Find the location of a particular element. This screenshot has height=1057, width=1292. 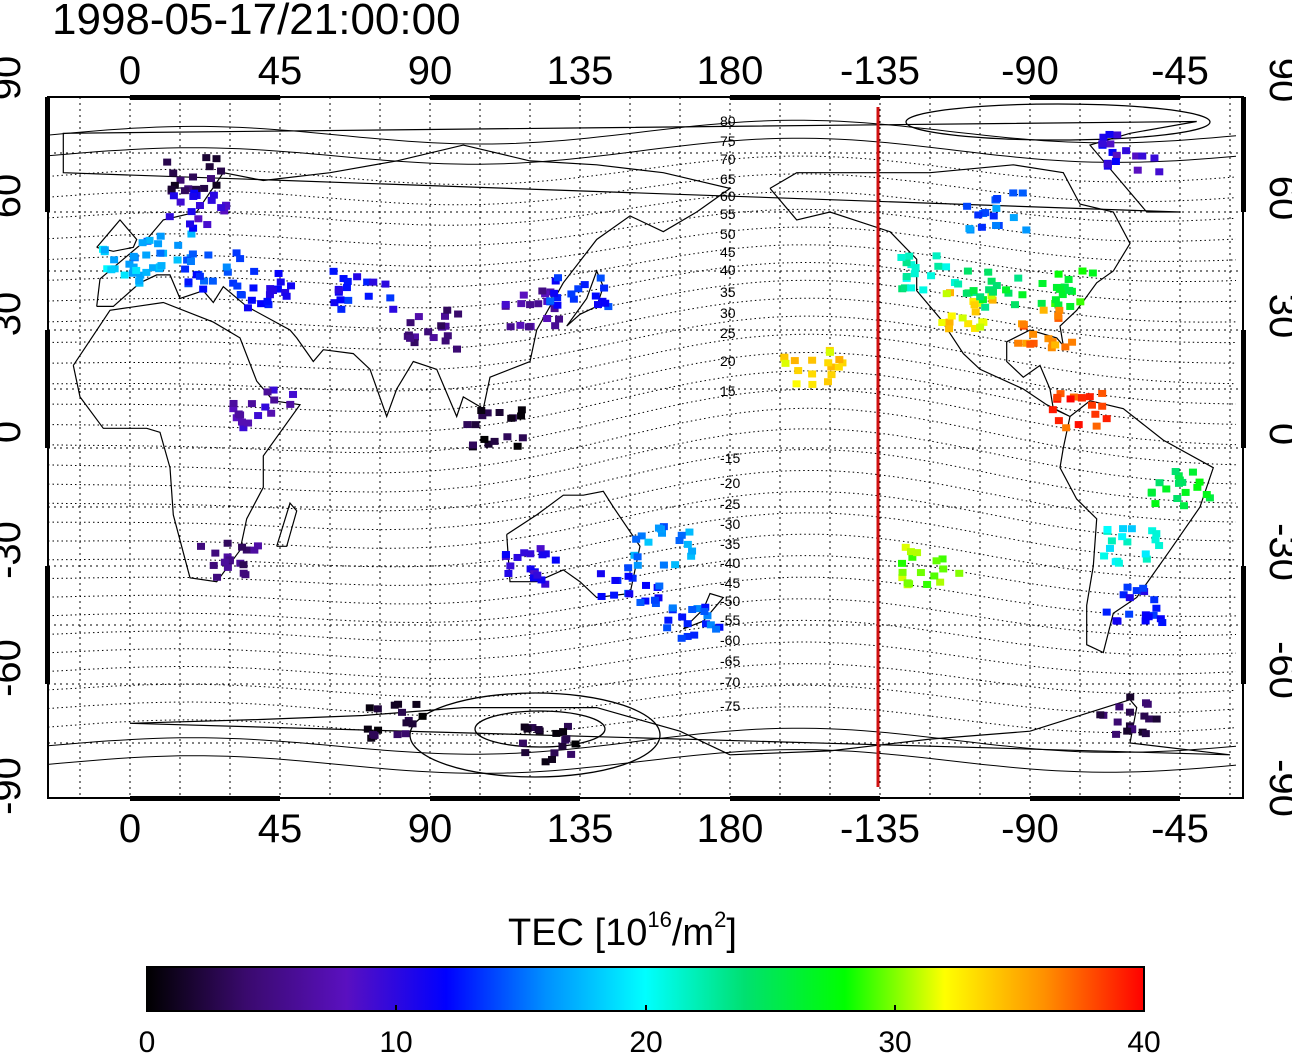

x-tick-label-bottom: -90 is located at coordinates (1030, 829).